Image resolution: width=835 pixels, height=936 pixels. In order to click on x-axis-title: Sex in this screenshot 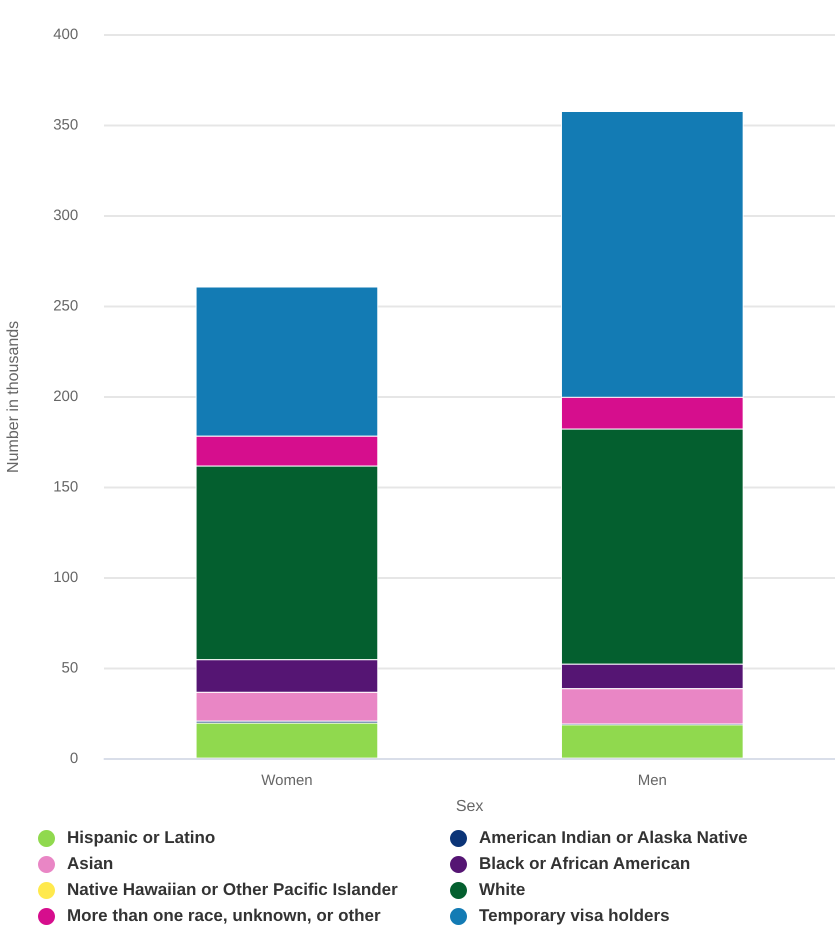, I will do `click(470, 806)`.